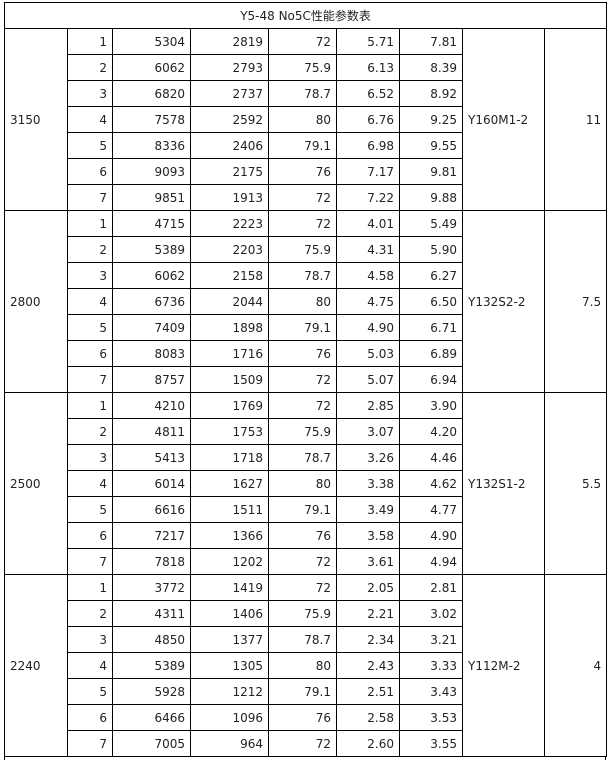 The image size is (611, 760). Describe the element at coordinates (151, 639) in the screenshot. I see `flow-cell: 4850` at that location.